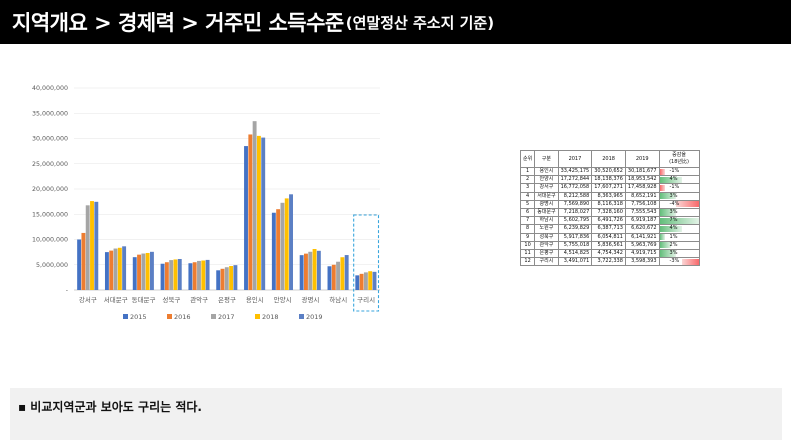  Describe the element at coordinates (546, 159) in the screenshot. I see `col-name: 구분` at that location.